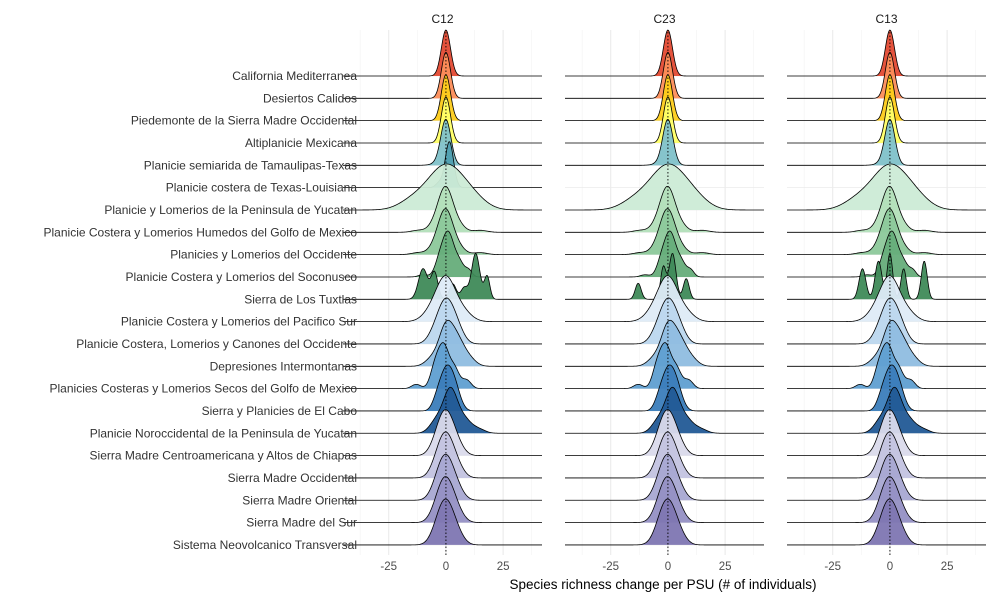 The height and width of the screenshot is (605, 1000). I want to click on ridge-sierra-madre-centroamericana-y-altos-de-chiapas-c13-line, so click(886, 433).